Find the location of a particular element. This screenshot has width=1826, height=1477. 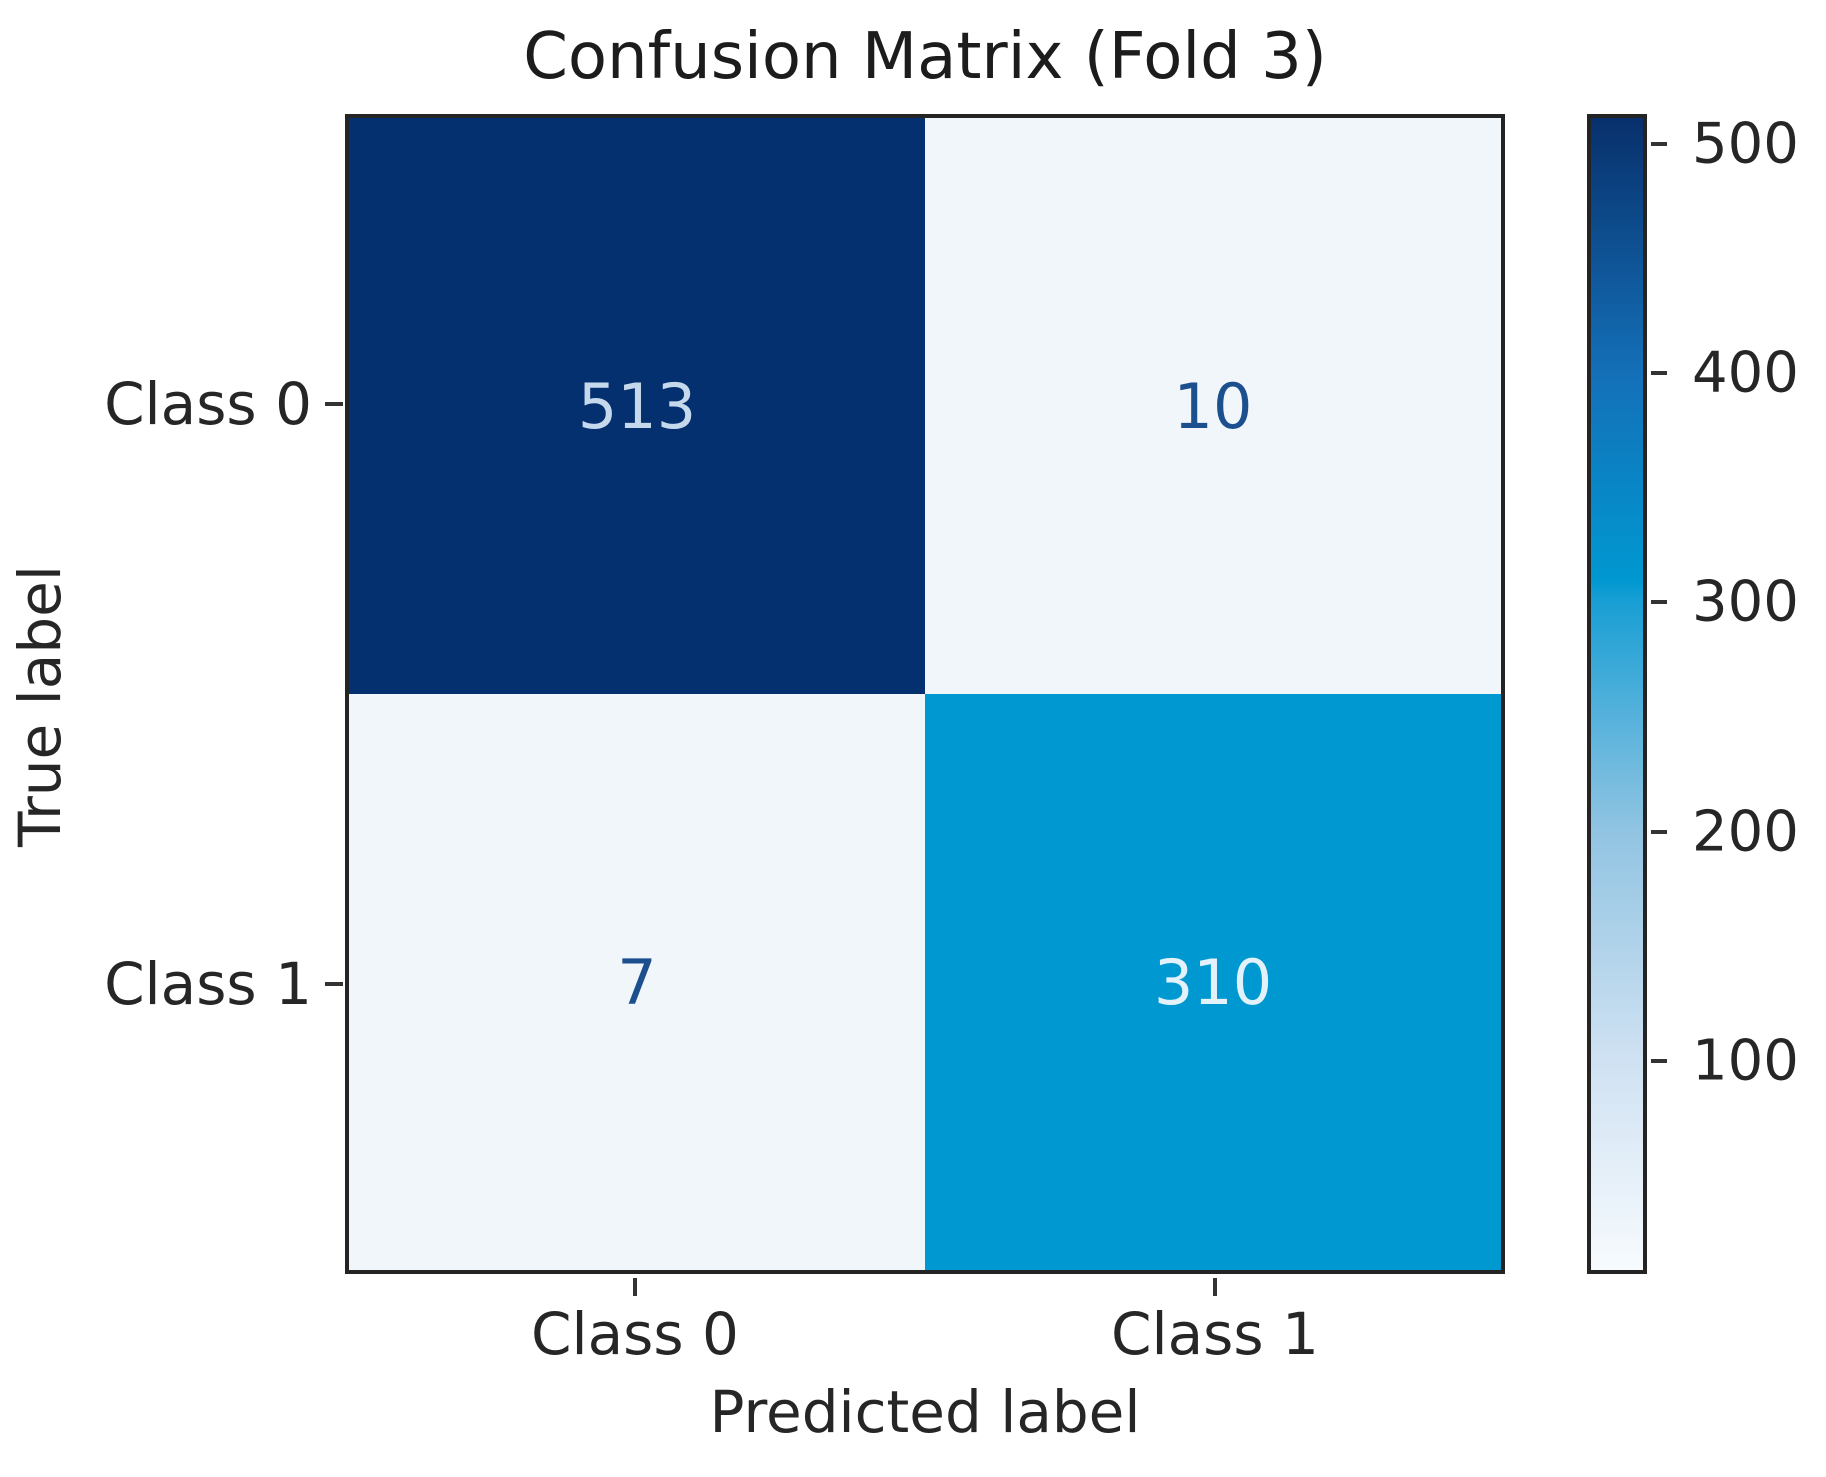

cell-value: 10 is located at coordinates (1213, 406).